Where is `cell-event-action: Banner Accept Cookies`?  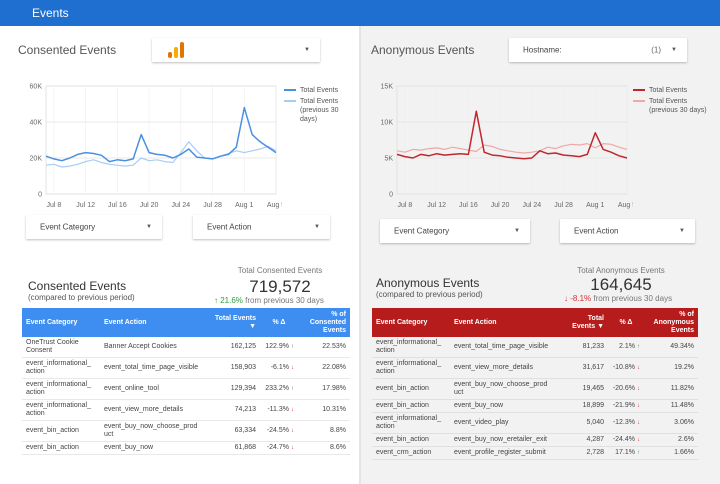
cell-event-action: Banner Accept Cookies is located at coordinates (154, 347).